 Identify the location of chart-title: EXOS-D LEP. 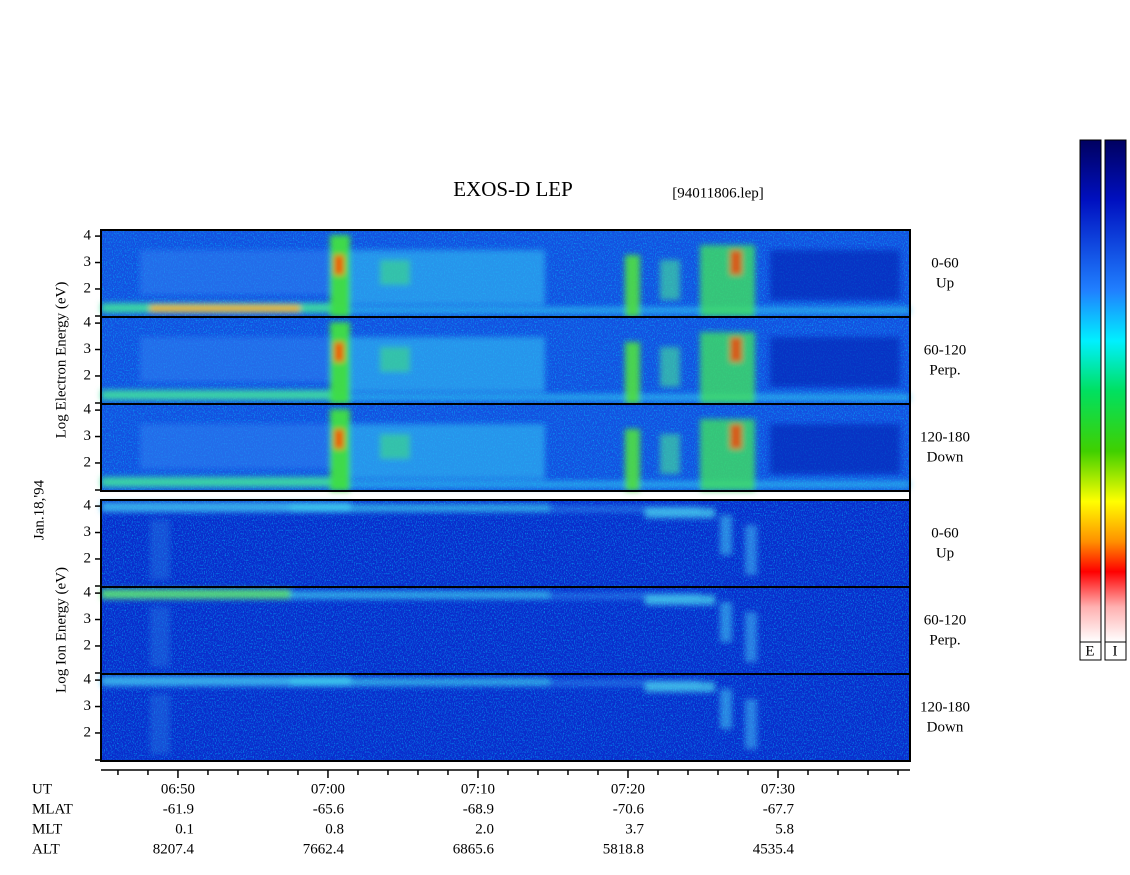
(513, 189).